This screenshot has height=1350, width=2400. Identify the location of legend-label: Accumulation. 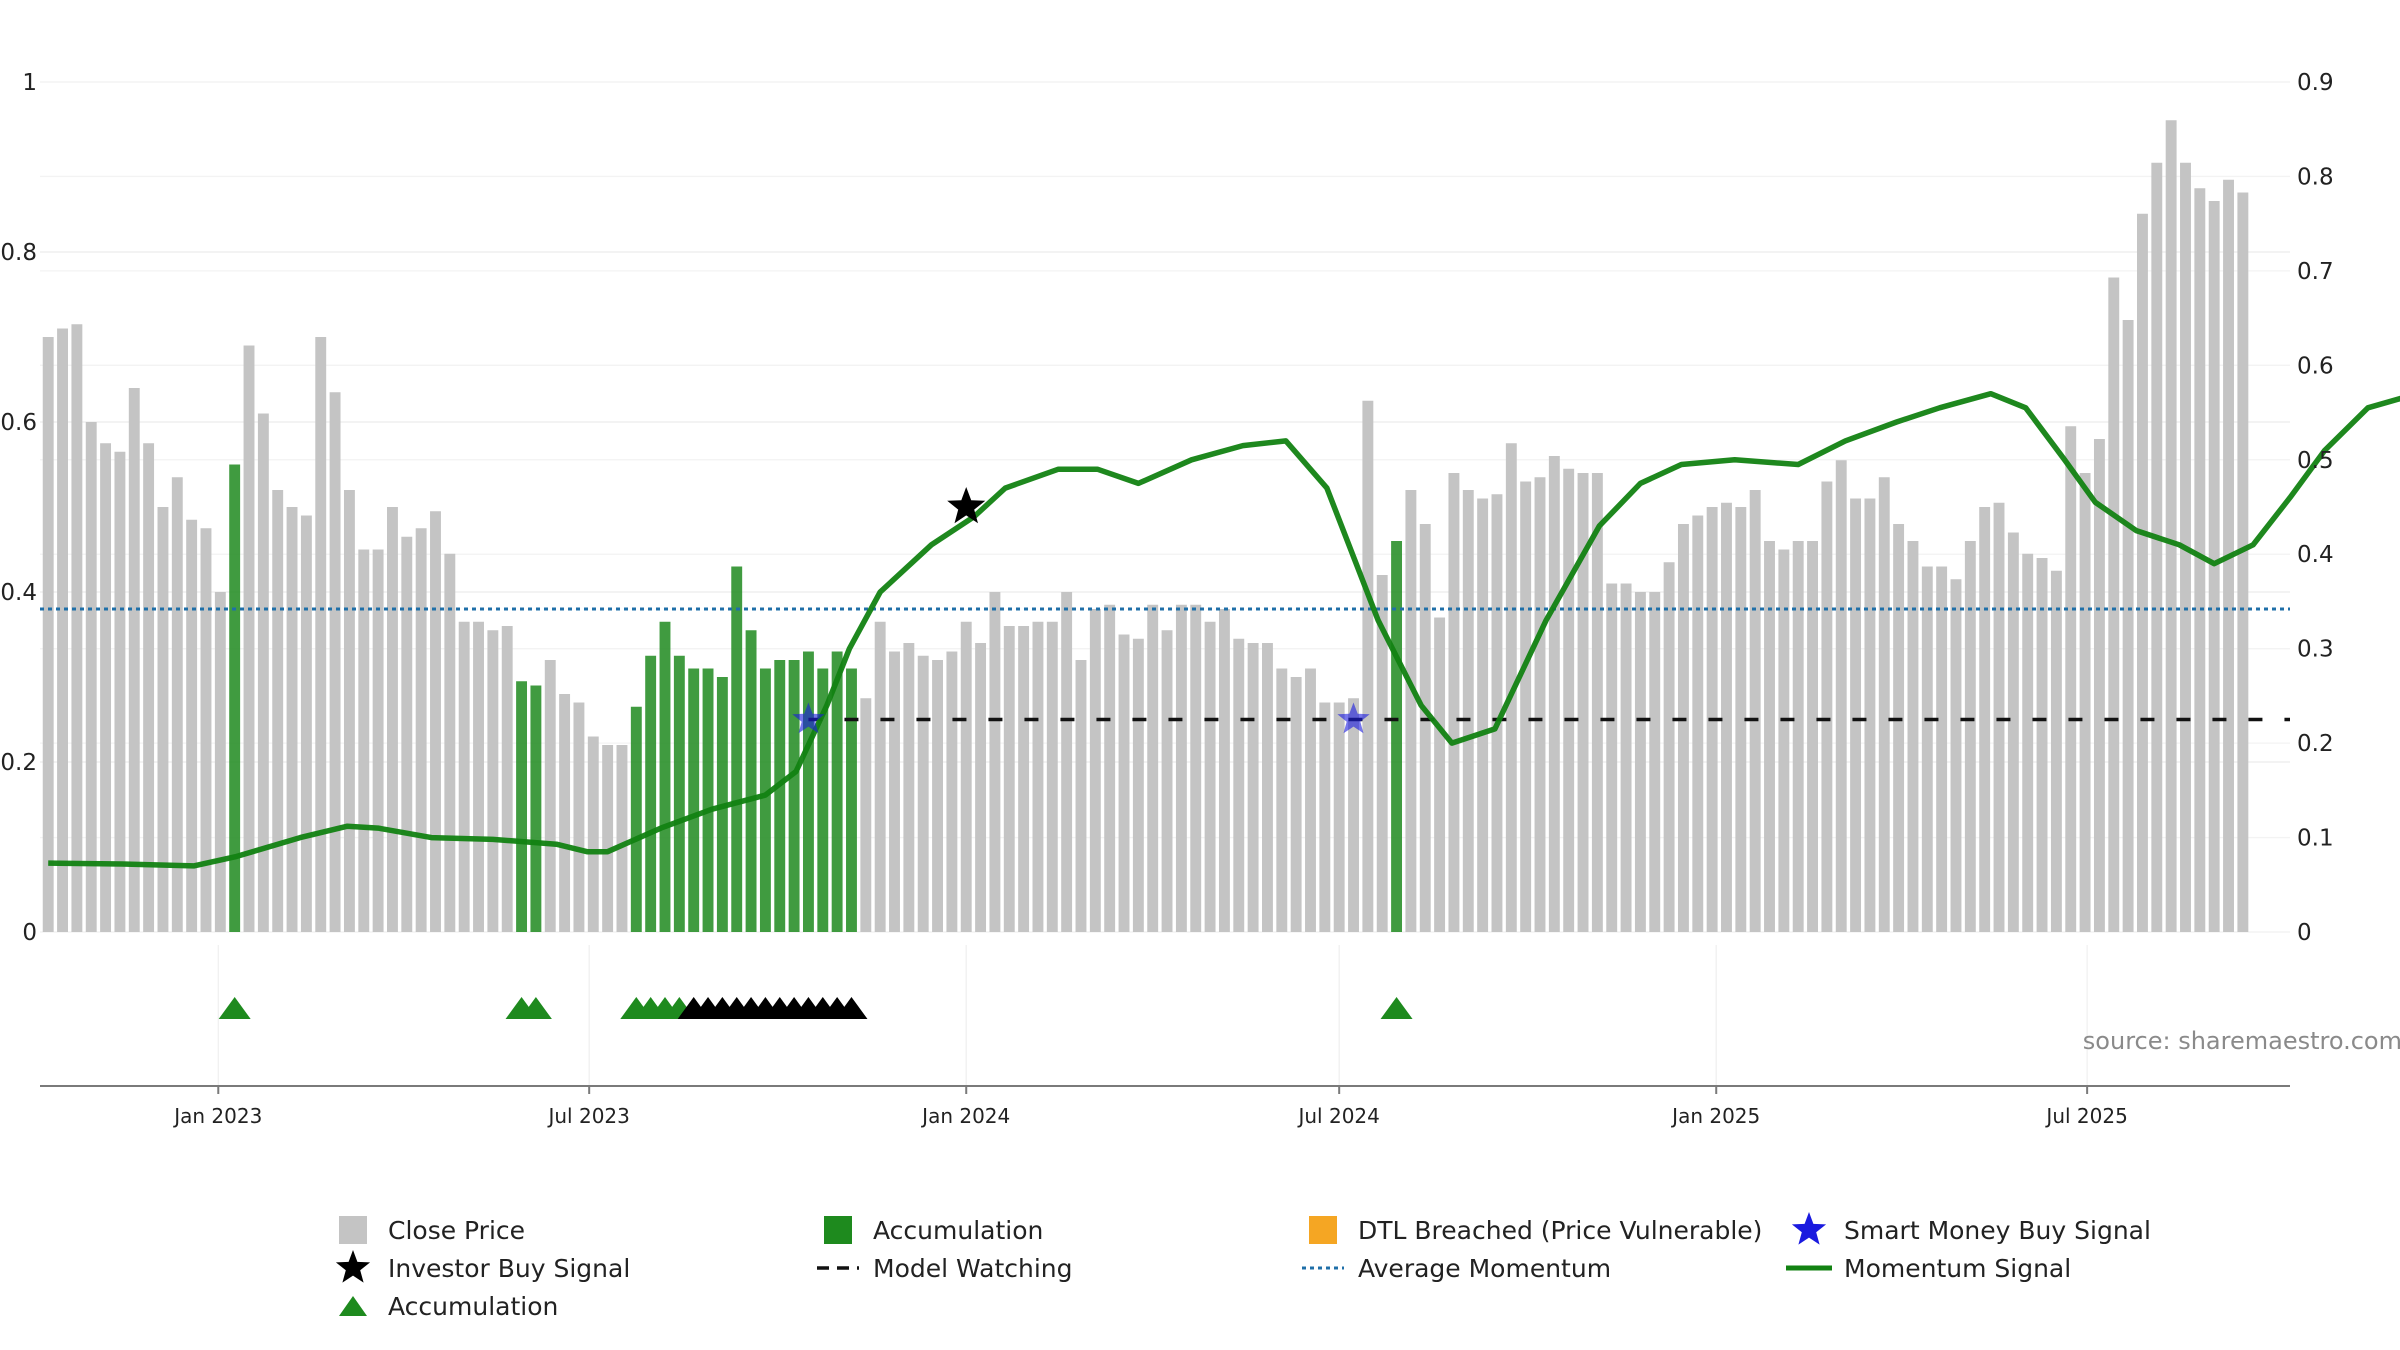
(473, 1306).